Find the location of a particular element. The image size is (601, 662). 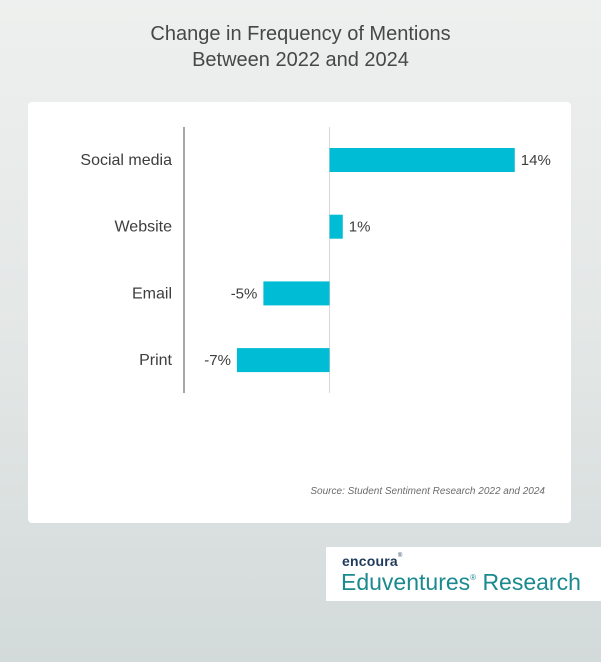

value-label-0: 14% is located at coordinates (536, 160).